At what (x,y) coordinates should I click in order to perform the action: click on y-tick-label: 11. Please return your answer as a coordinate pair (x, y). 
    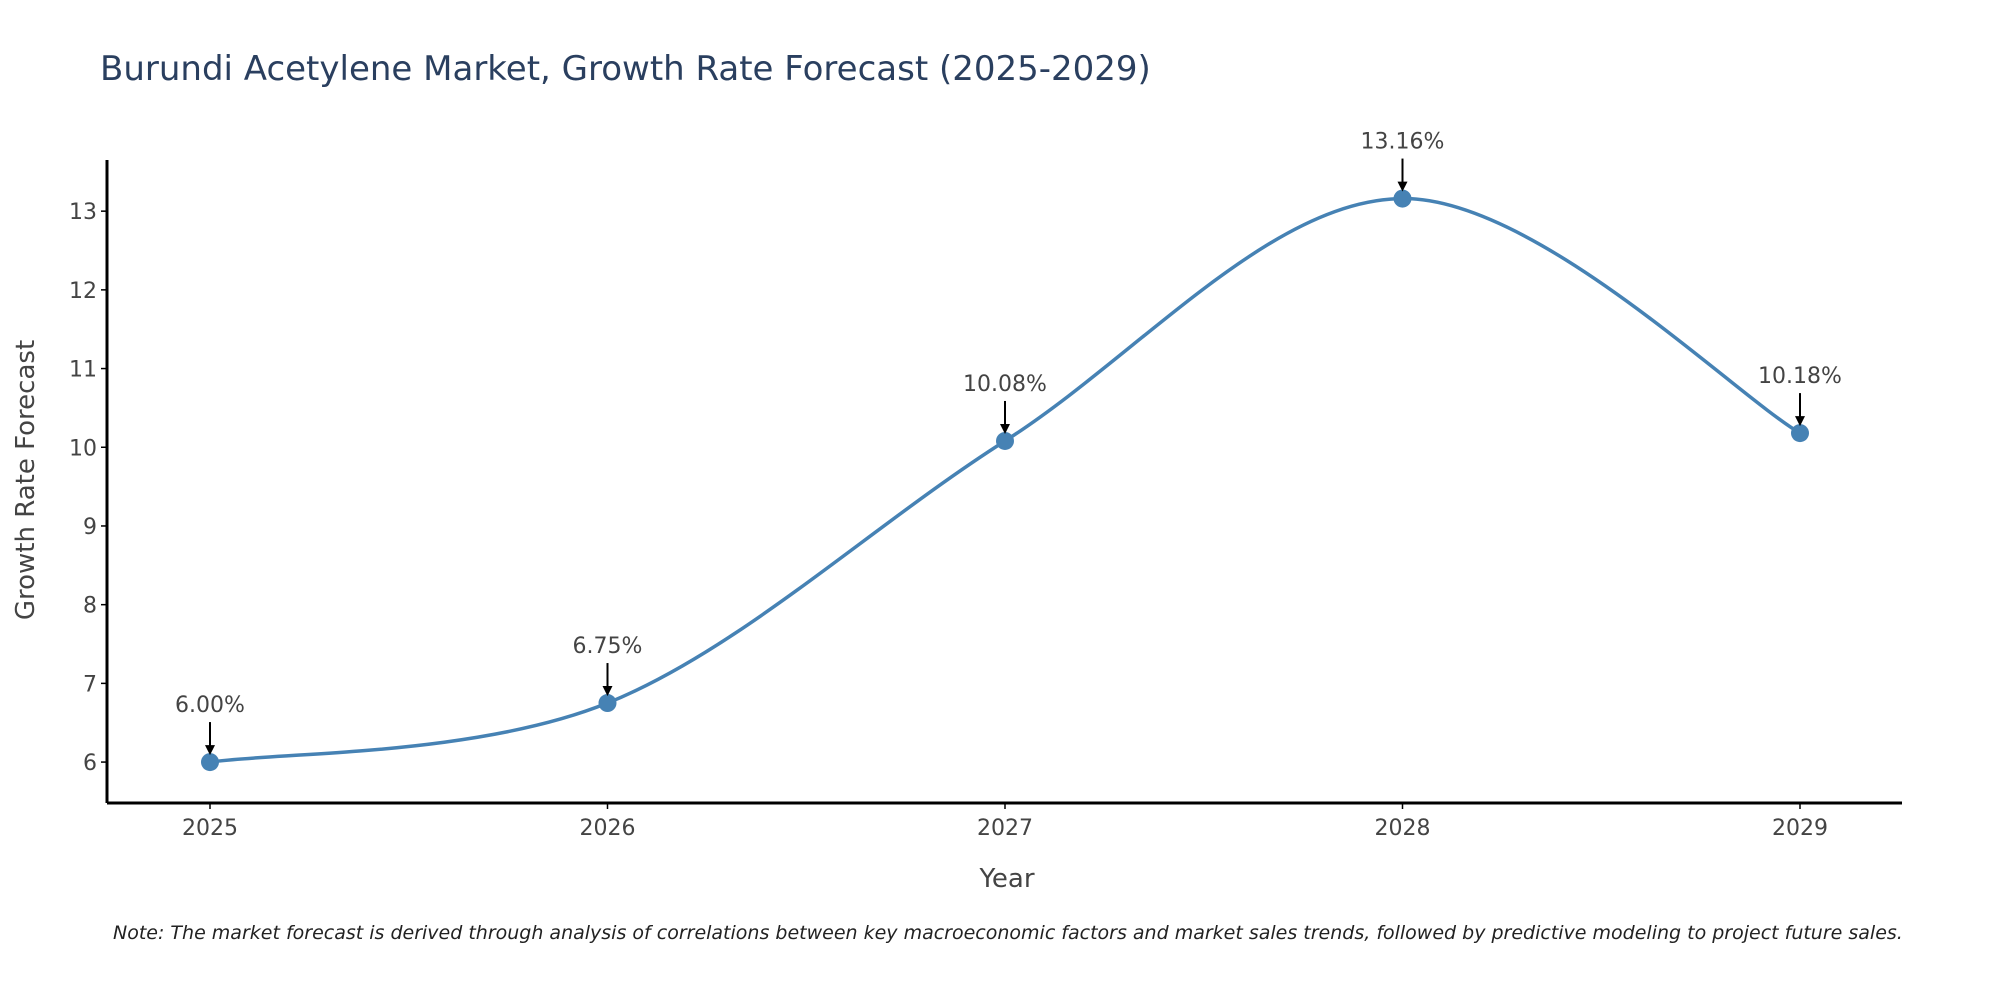
    Looking at the image, I should click on (83, 370).